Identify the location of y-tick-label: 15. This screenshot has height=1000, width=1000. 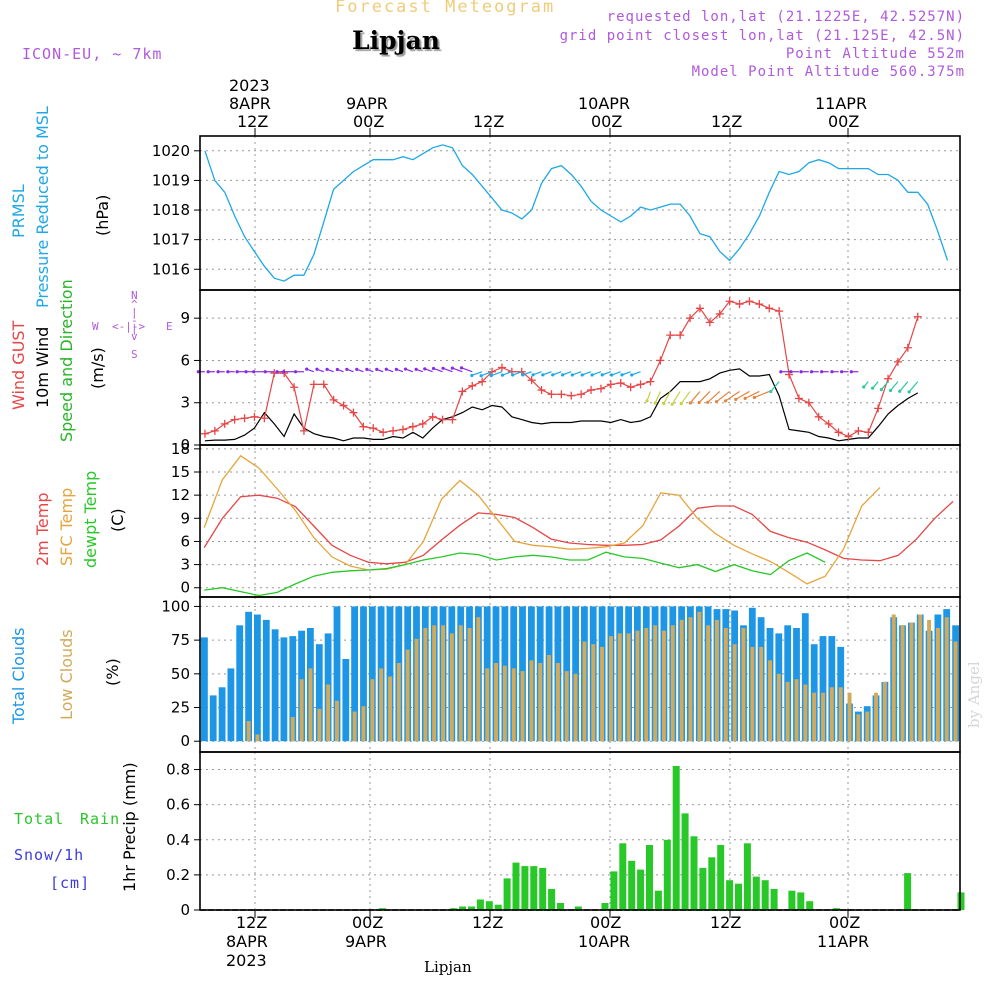
(180, 472).